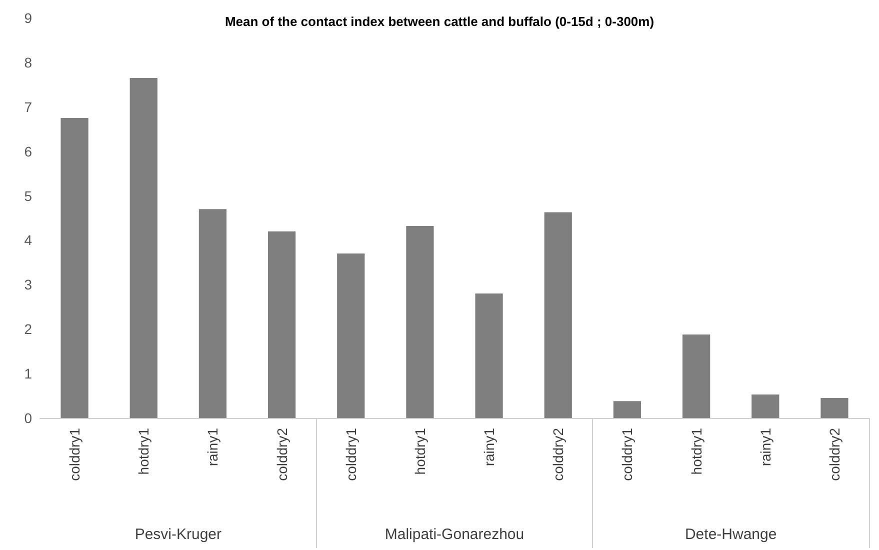 This screenshot has width=879, height=550. I want to click on y-tick-label: 7, so click(28, 106).